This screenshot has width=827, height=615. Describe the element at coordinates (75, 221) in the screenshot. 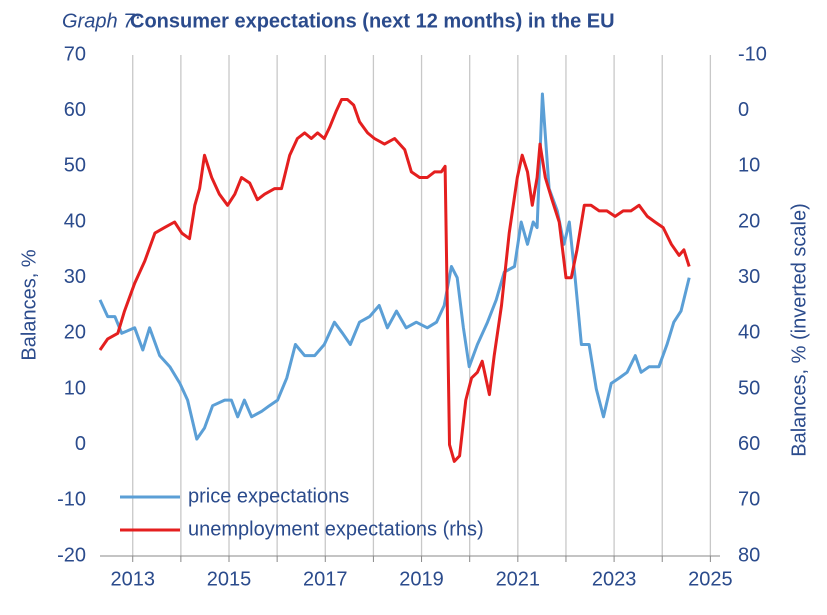

I see `y-tick-label: 40` at that location.